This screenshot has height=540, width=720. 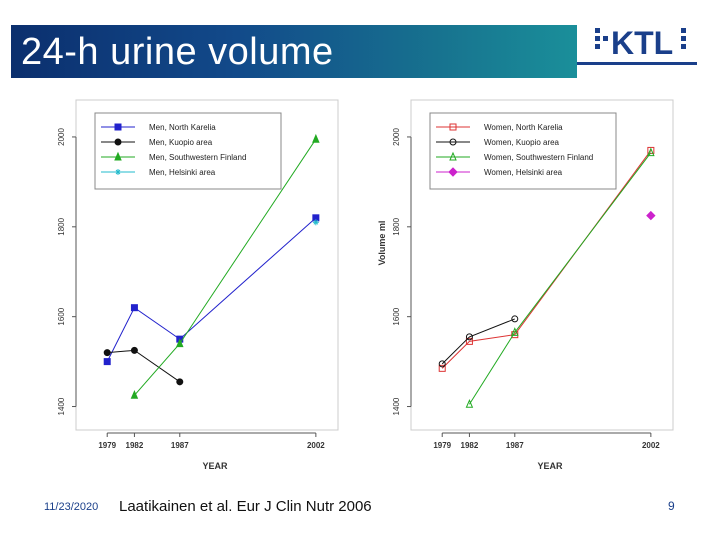 What do you see at coordinates (671, 506) in the screenshot?
I see `page-number: 9` at bounding box center [671, 506].